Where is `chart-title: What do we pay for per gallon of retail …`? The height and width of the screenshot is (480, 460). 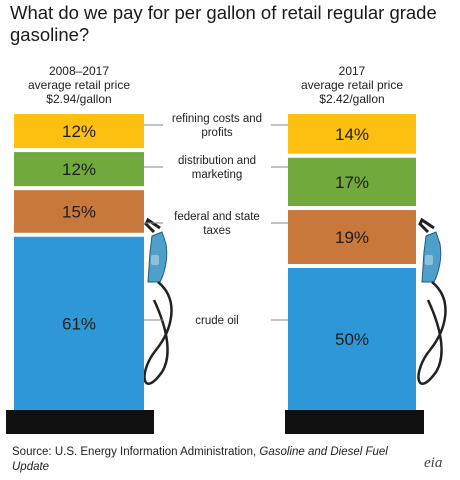
chart-title: What do we pay for per gallon of retail … is located at coordinates (223, 23).